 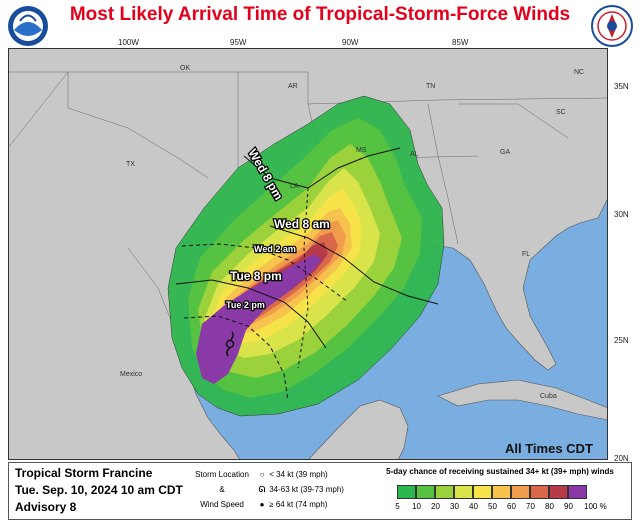 I want to click on probability-labels: 5 10 20 30 40 50 60 70 80 90 100 %, so click(x=501, y=506).